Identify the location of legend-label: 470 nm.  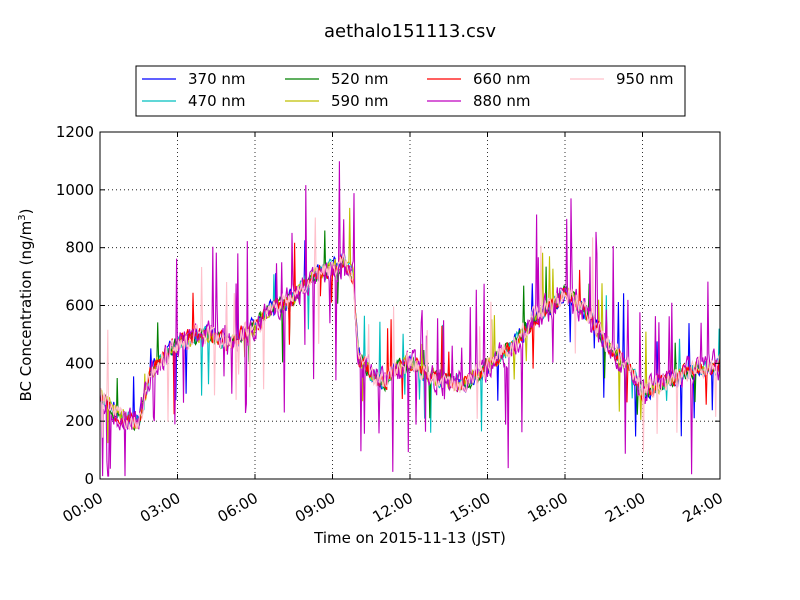
(217, 101).